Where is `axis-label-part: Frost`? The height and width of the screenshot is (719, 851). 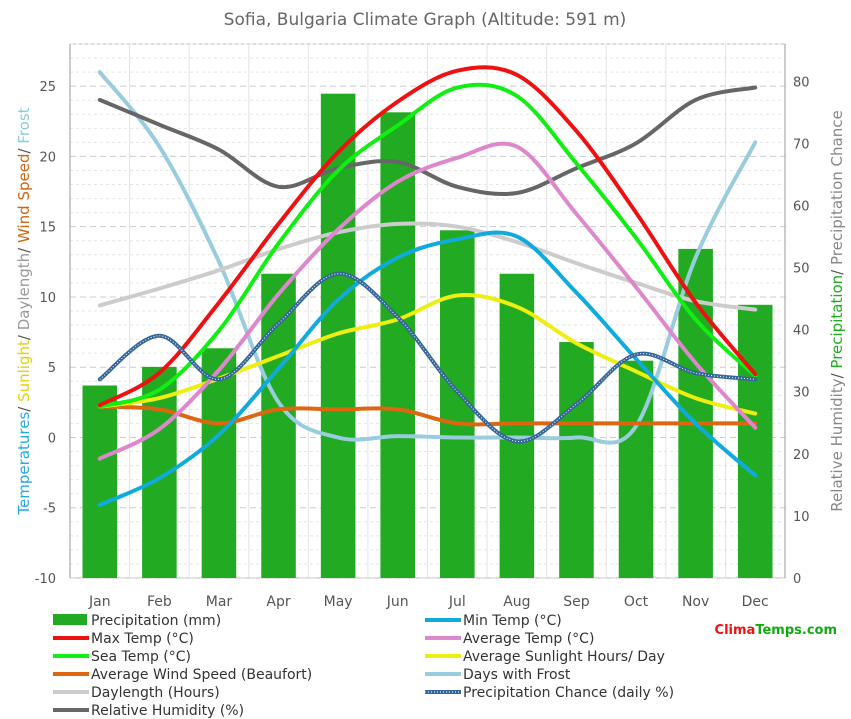 axis-label-part: Frost is located at coordinates (24, 125).